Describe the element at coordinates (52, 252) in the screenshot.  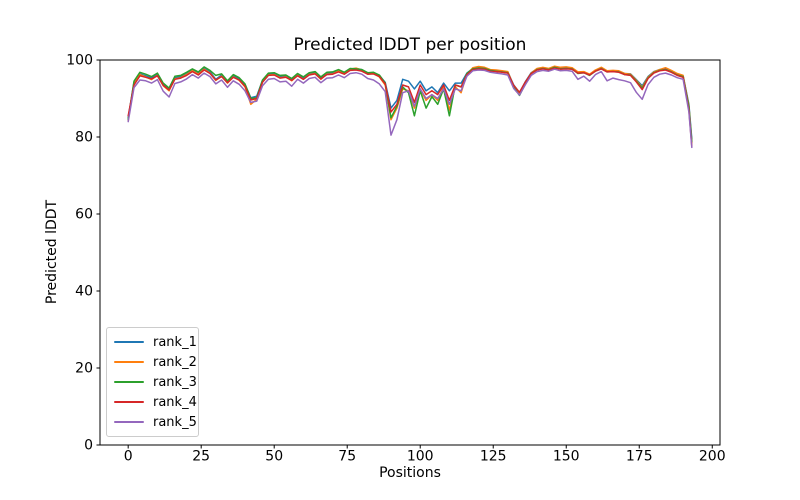
I see `y-axis-label: Predicted lDDT` at that location.